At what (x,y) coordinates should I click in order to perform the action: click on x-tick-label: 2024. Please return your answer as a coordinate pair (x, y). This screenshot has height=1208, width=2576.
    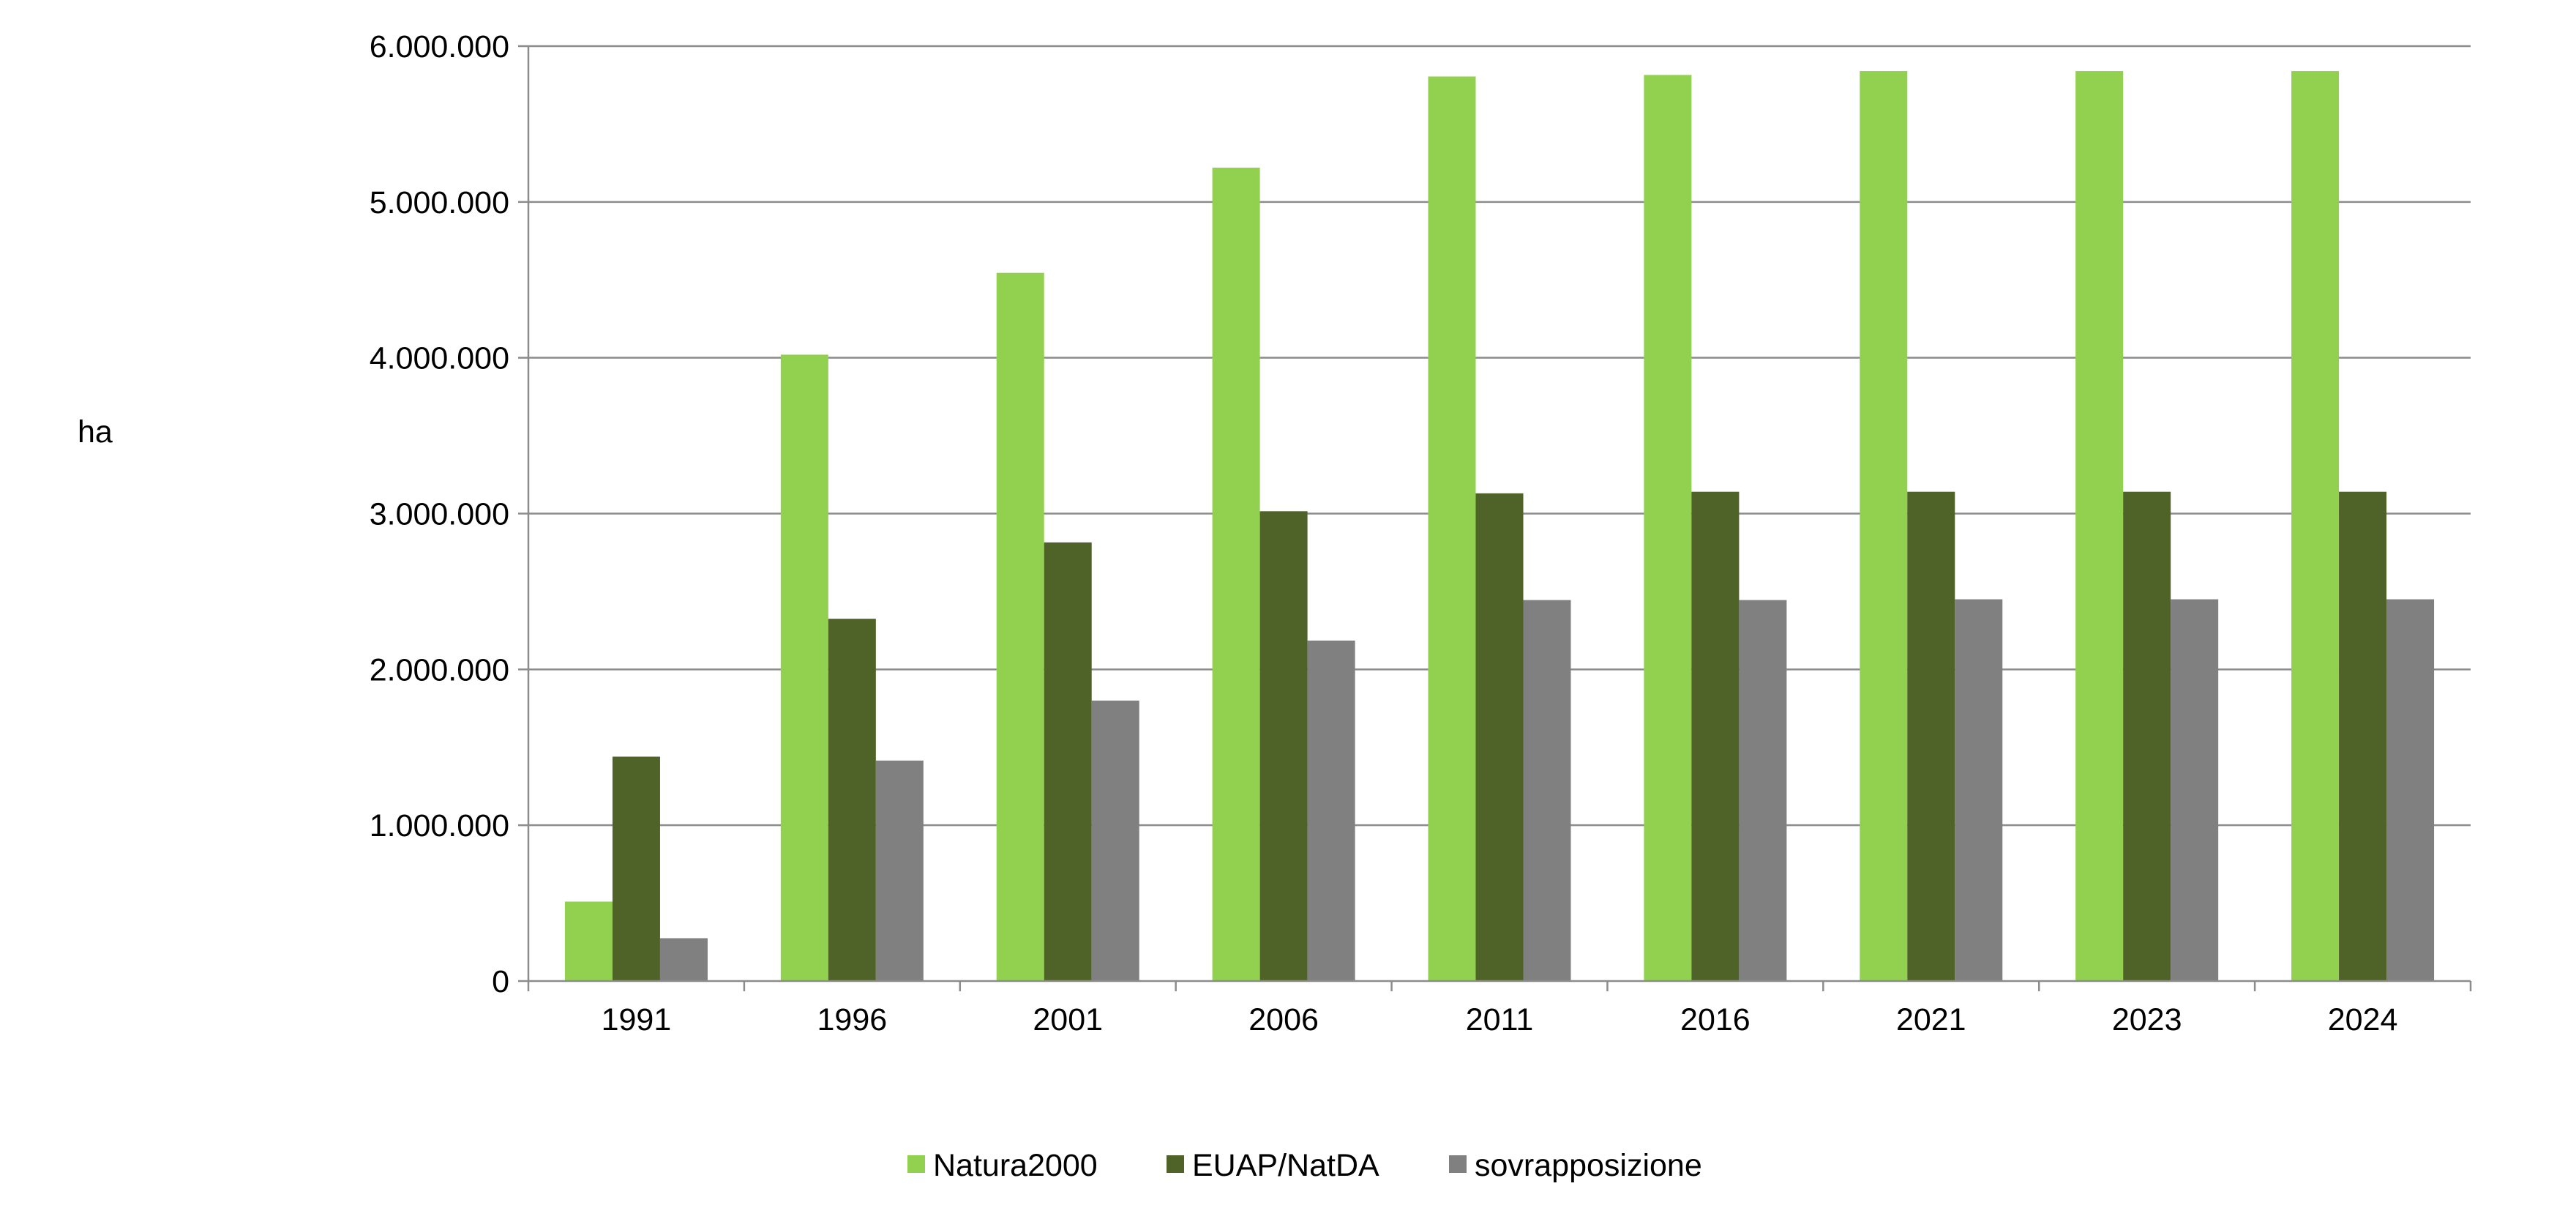
    Looking at the image, I should click on (2363, 1020).